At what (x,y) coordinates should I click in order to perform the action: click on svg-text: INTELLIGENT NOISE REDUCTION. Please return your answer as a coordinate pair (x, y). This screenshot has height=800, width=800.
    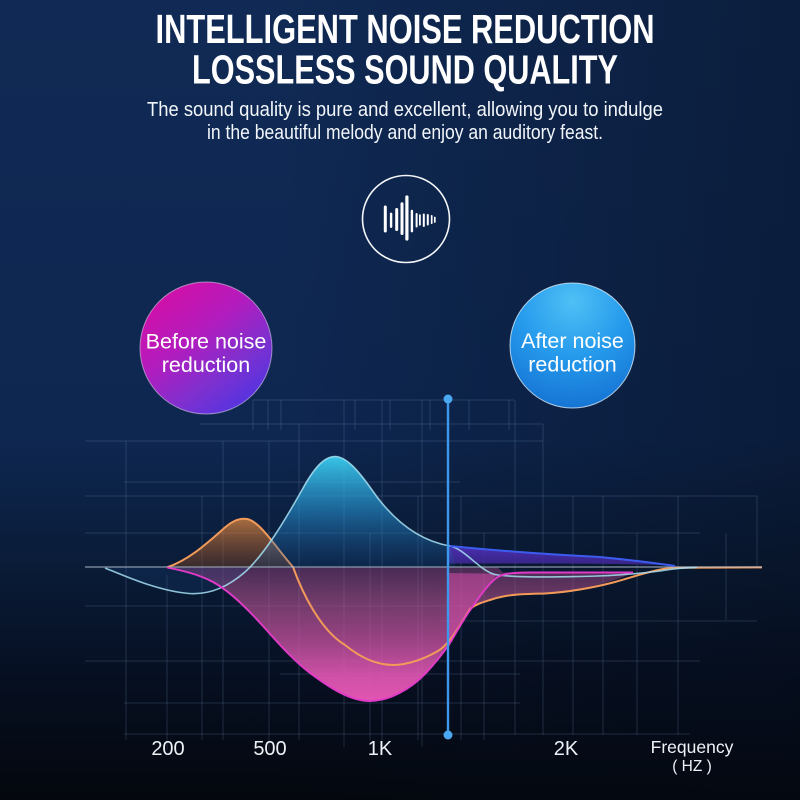
    Looking at the image, I should click on (405, 29).